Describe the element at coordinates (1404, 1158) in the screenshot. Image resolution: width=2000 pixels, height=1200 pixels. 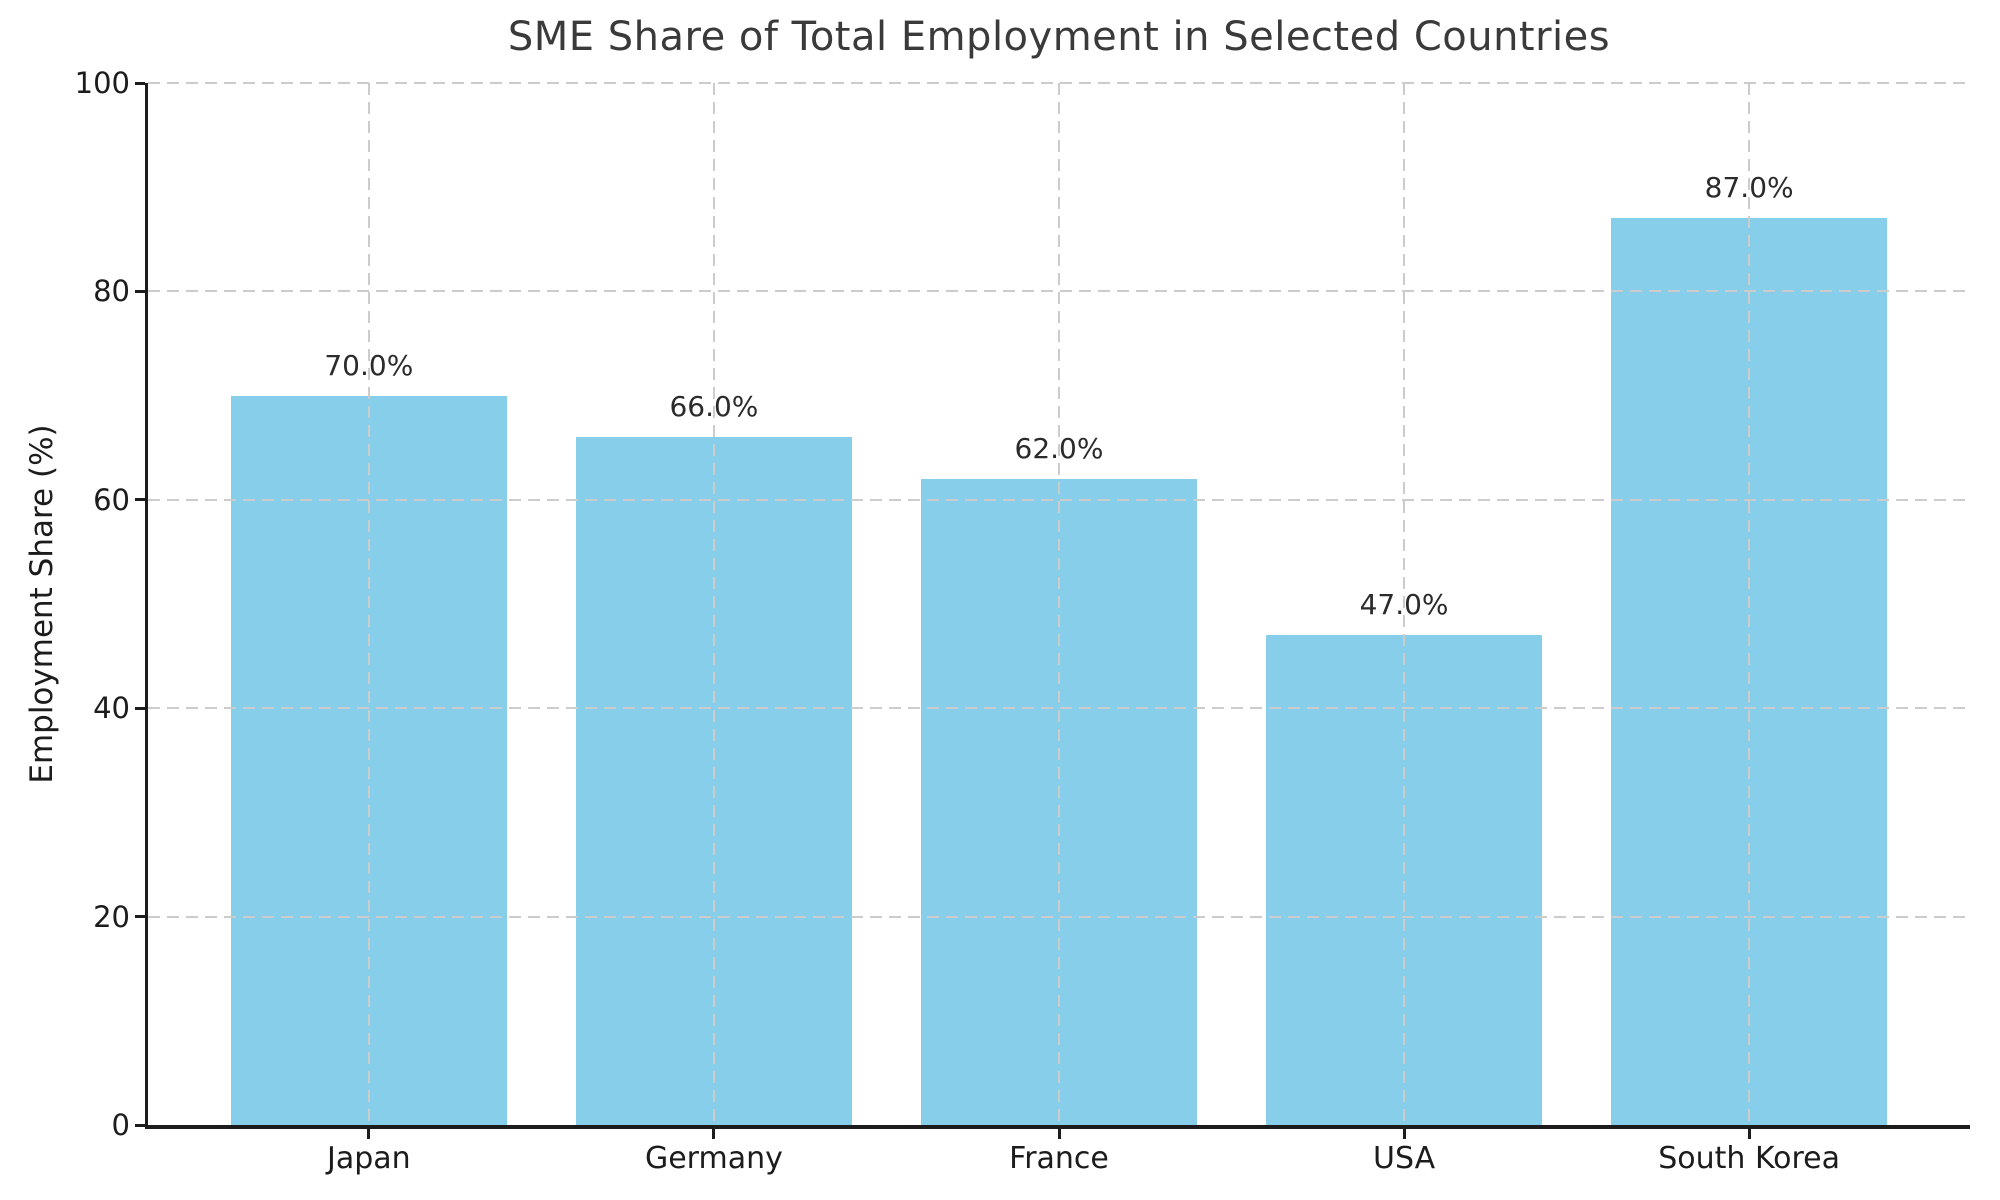
I see `x-tick-label-usa: USA` at that location.